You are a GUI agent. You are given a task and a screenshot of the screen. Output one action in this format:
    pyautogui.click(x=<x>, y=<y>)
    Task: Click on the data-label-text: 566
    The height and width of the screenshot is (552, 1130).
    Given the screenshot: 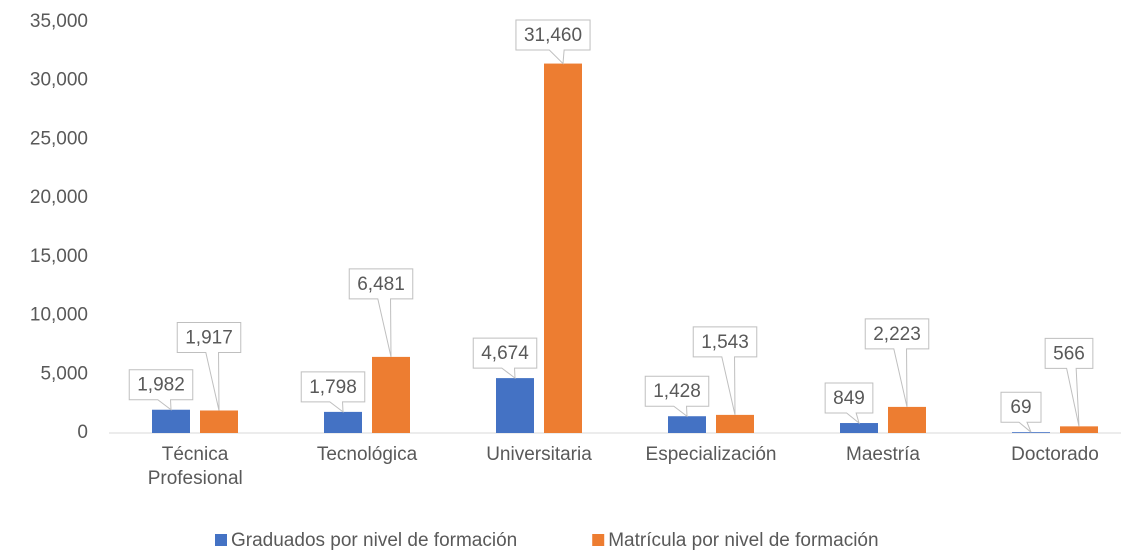 What is the action you would take?
    pyautogui.click(x=1069, y=353)
    